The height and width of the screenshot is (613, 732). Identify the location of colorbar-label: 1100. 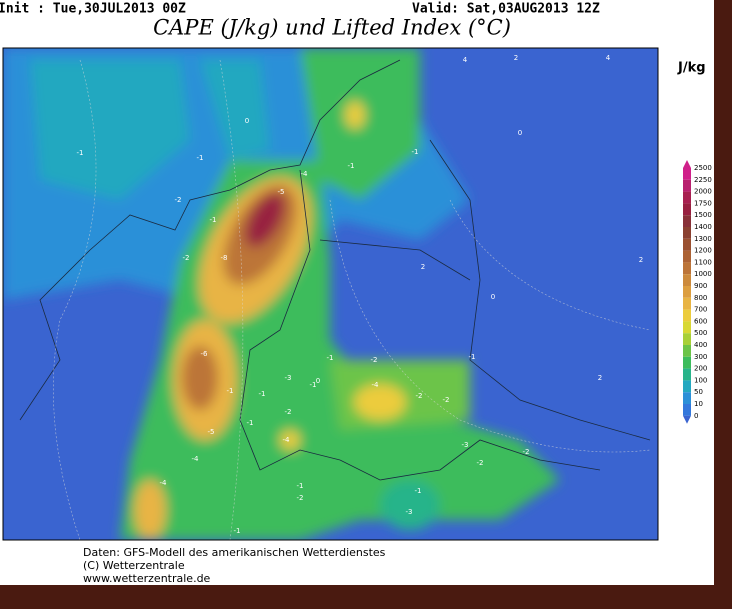
(703, 262).